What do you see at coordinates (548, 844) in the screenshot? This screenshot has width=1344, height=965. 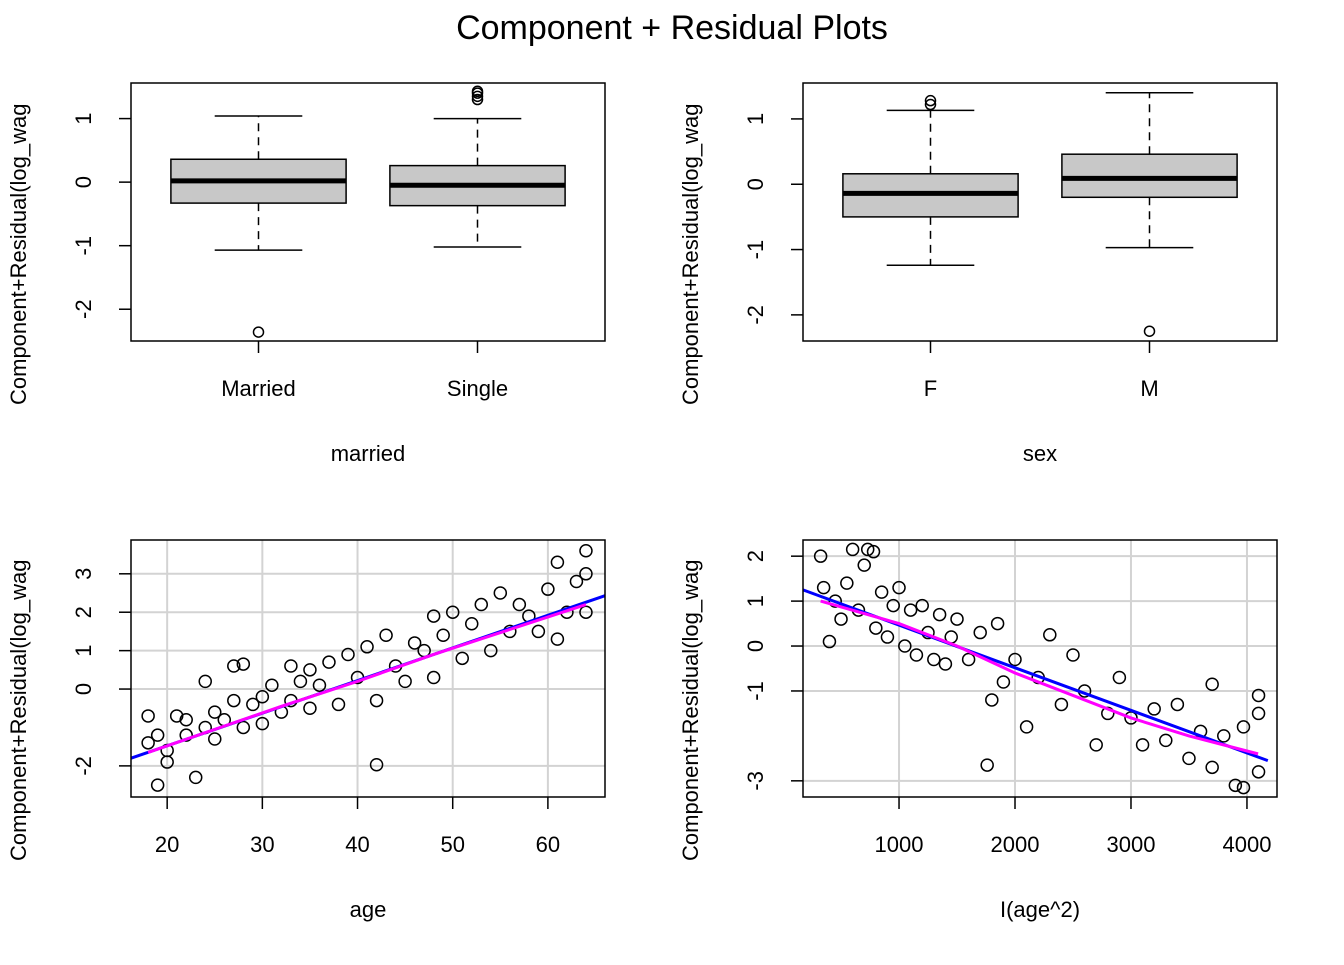 I see `x-tick-label: 60` at bounding box center [548, 844].